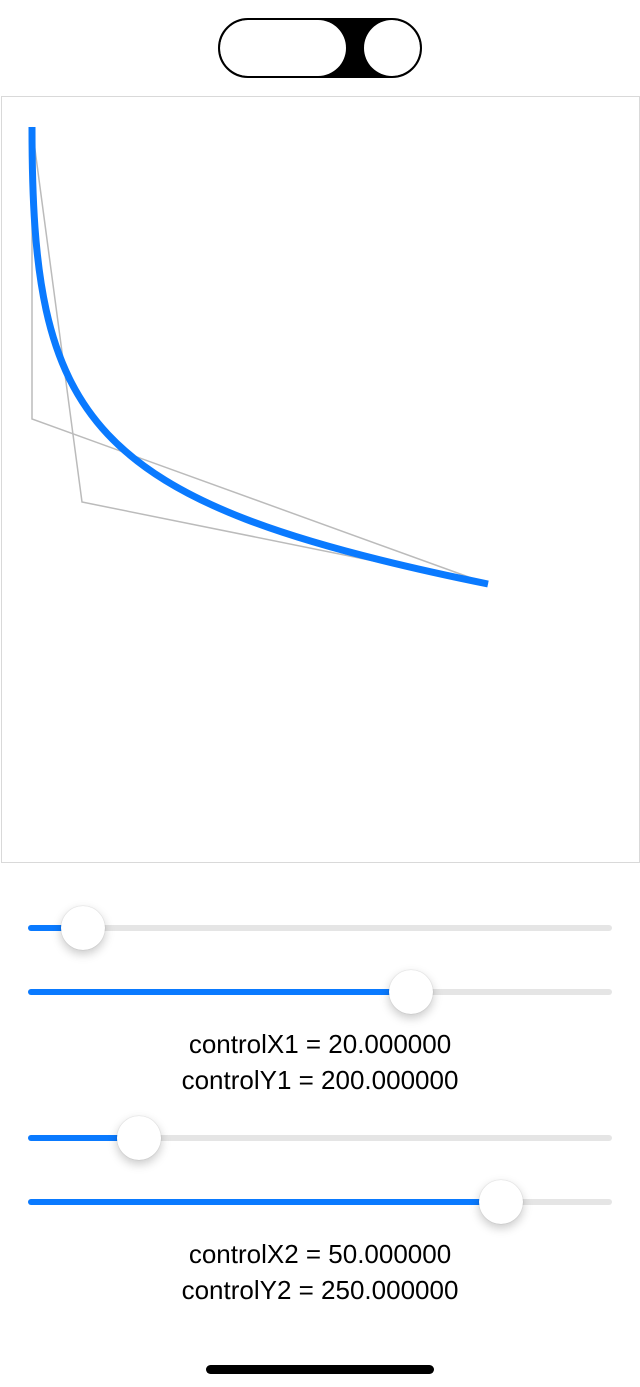 This screenshot has width=640, height=1387. I want to click on control-y2-label: controlY2 = 250.000000, so click(320, 1290).